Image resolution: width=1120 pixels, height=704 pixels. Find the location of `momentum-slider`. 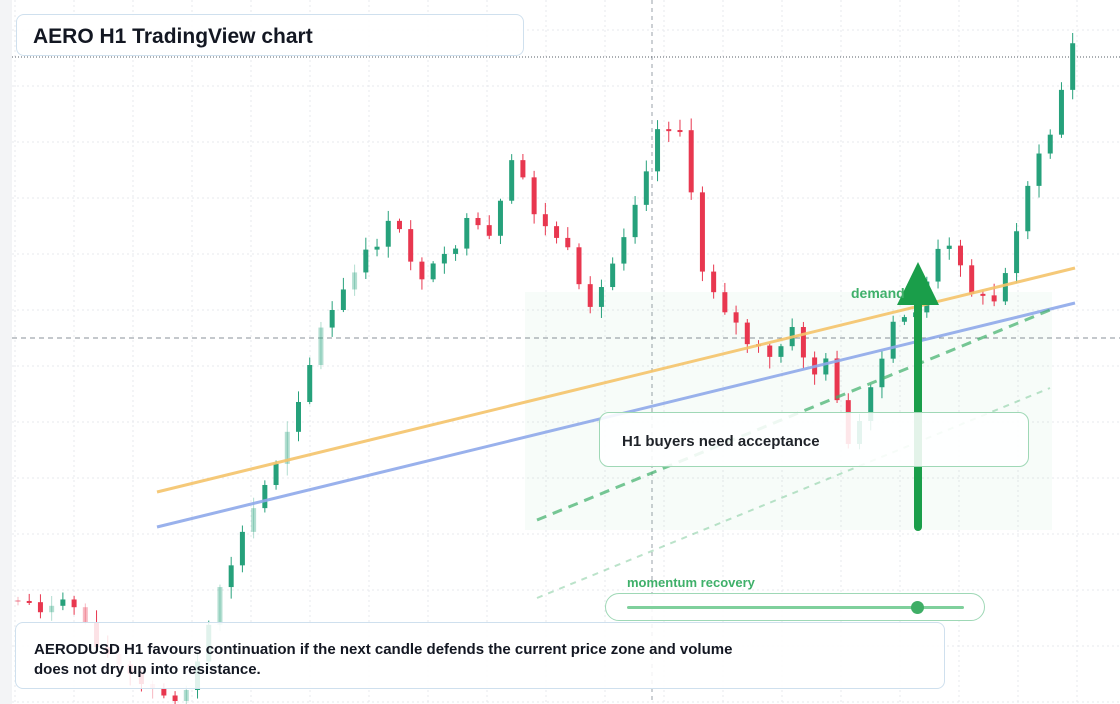

momentum-slider is located at coordinates (795, 607).